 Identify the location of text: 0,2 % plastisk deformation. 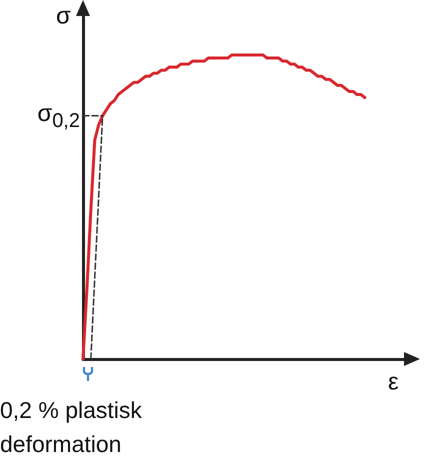
(74, 427).